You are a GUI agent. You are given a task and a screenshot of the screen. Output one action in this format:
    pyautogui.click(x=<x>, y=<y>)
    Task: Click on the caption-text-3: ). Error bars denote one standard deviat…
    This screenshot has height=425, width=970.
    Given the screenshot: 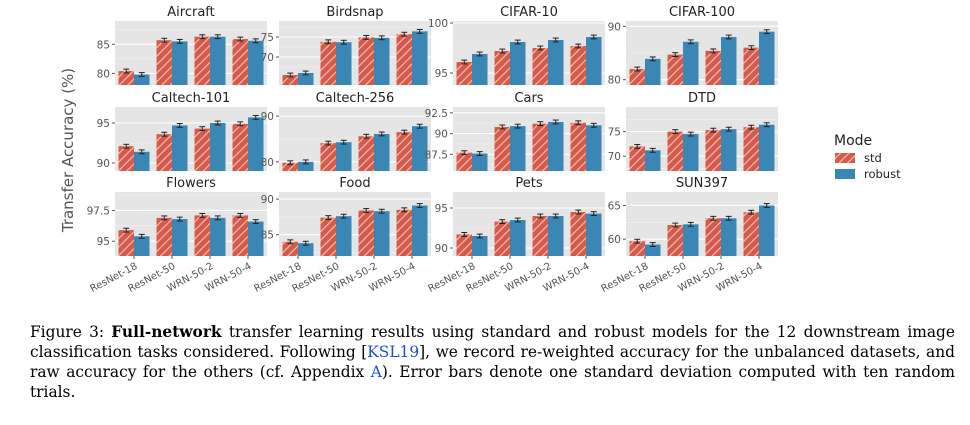 What is the action you would take?
    pyautogui.click(x=492, y=382)
    